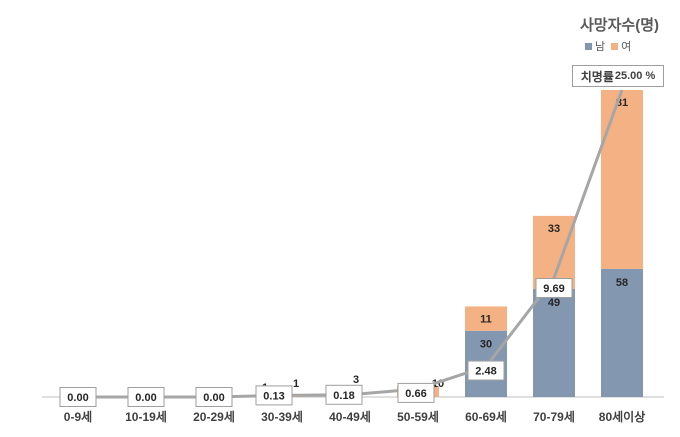 The image size is (680, 437). What do you see at coordinates (635, 76) in the screenshot?
I see `fatality-rate-value: 25.00 %` at bounding box center [635, 76].